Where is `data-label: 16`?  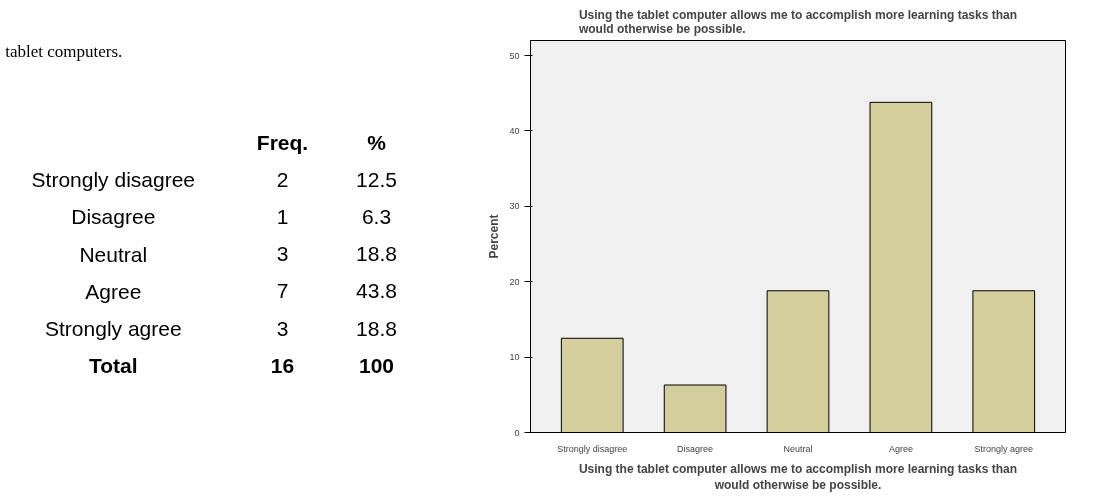 data-label: 16 is located at coordinates (282, 365).